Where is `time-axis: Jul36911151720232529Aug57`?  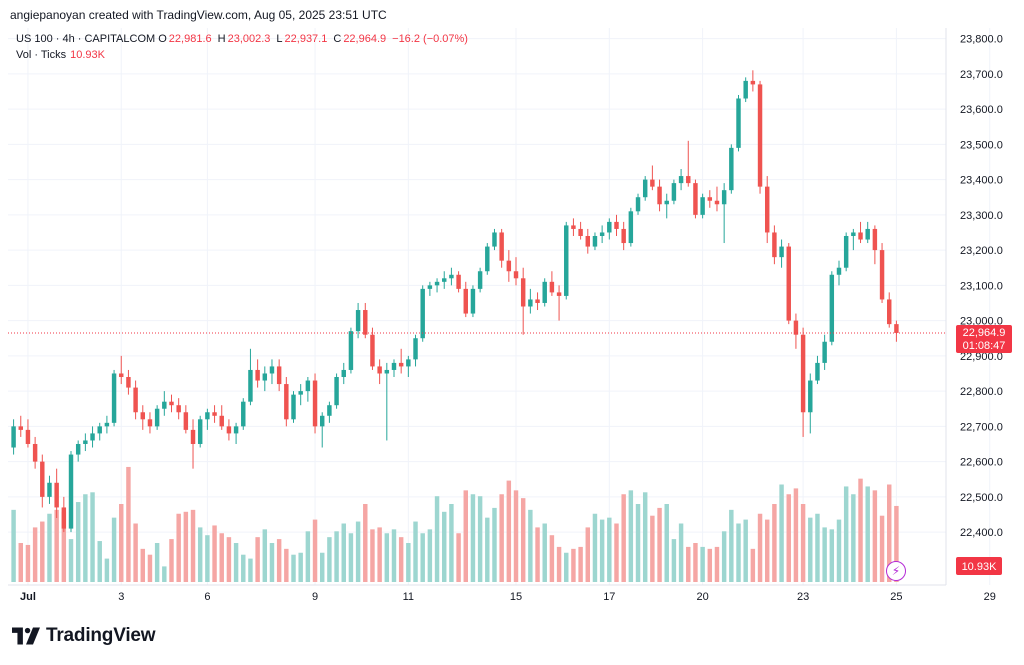
time-axis: Jul36911151720232529Aug57 is located at coordinates (522, 597).